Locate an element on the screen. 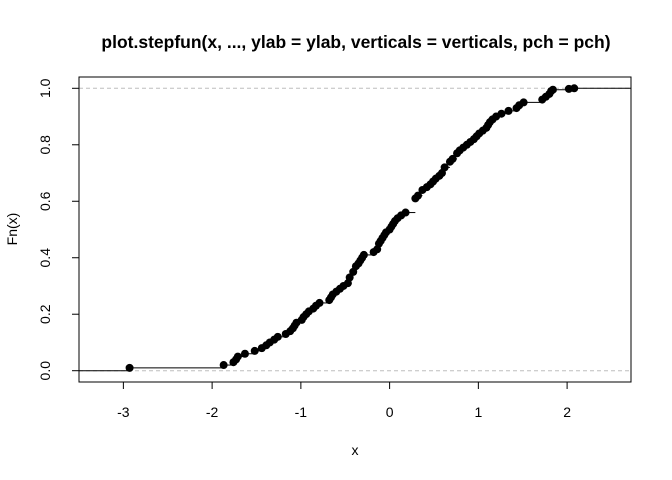 Image resolution: width=672 pixels, height=480 pixels. x-tick-label: 1 is located at coordinates (478, 412).